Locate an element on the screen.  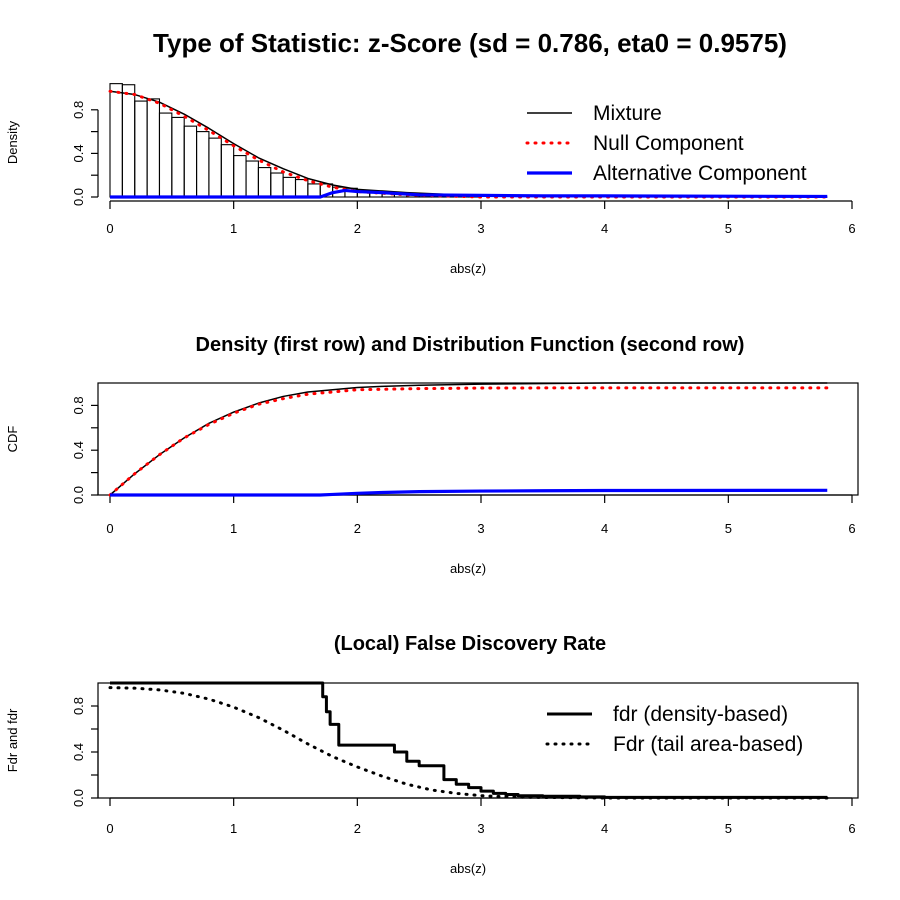
series-line-fdr-density-based is located at coordinates (469, 740).